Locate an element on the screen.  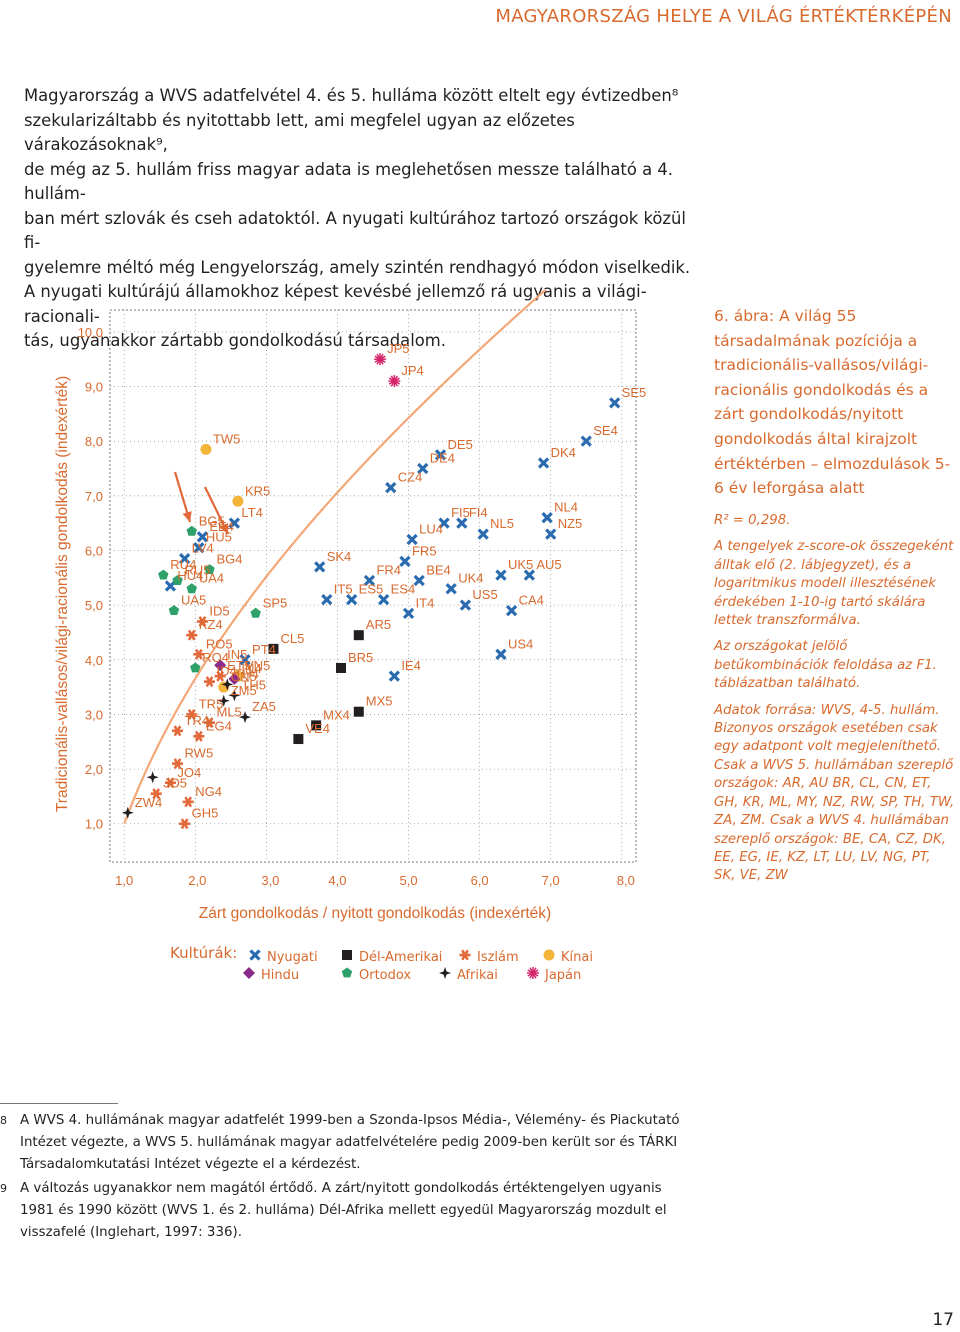
y-tick-label: 1,0 is located at coordinates (94, 824).